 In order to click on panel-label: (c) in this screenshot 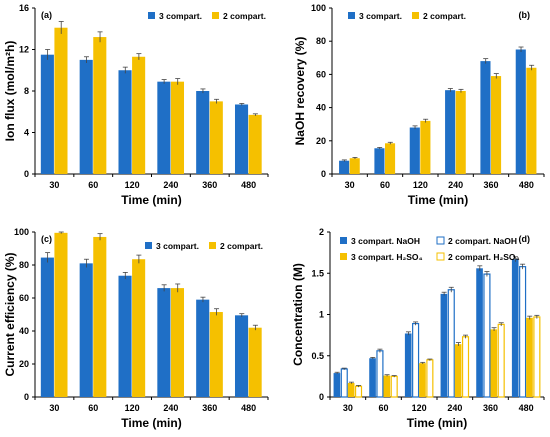, I will do `click(46, 239)`.